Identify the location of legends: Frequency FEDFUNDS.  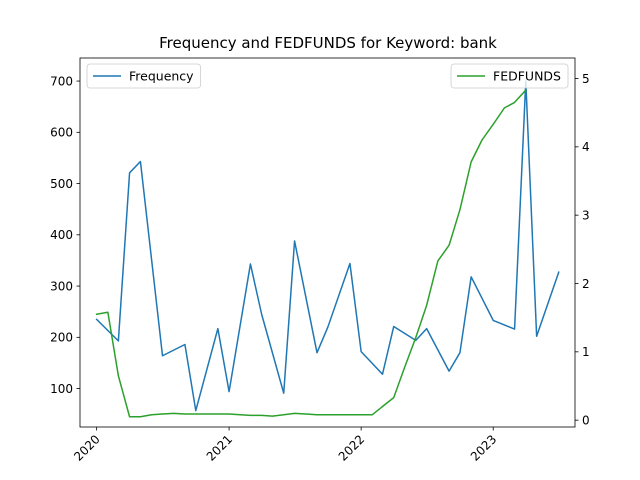
(327, 76).